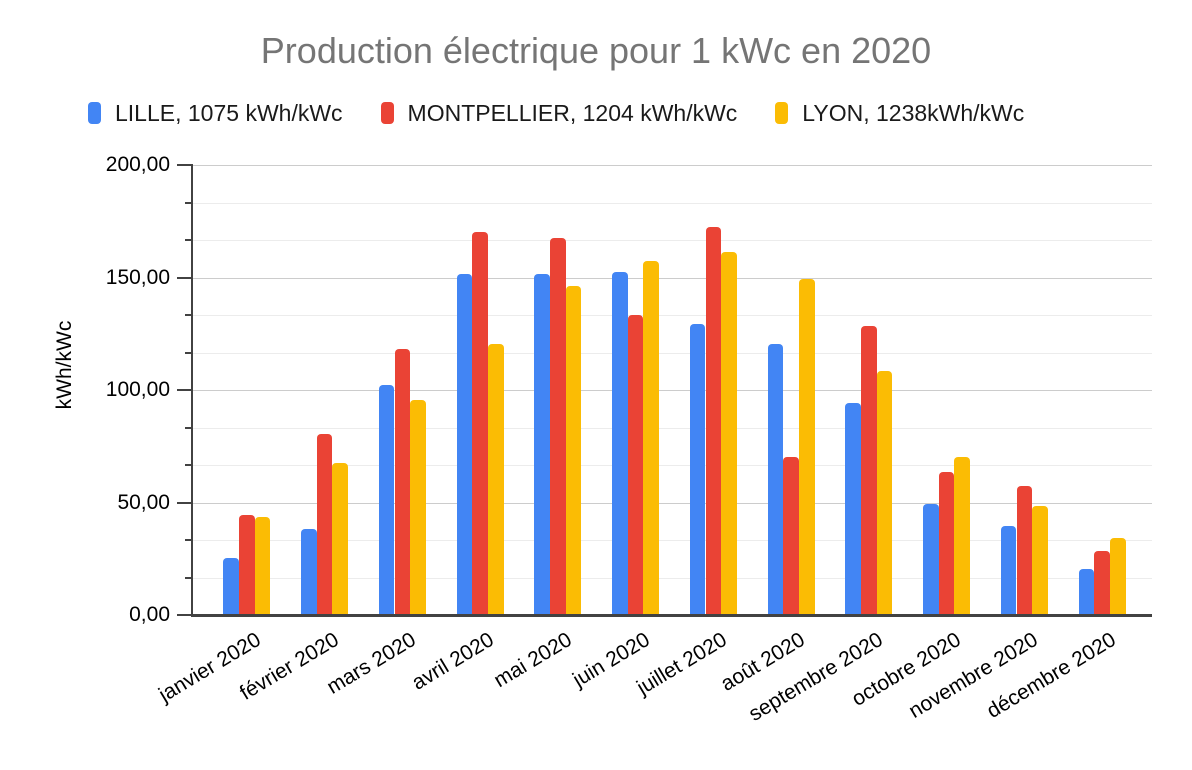 Image resolution: width=1192 pixels, height=770 pixels. I want to click on x-axis-line, so click(671, 615).